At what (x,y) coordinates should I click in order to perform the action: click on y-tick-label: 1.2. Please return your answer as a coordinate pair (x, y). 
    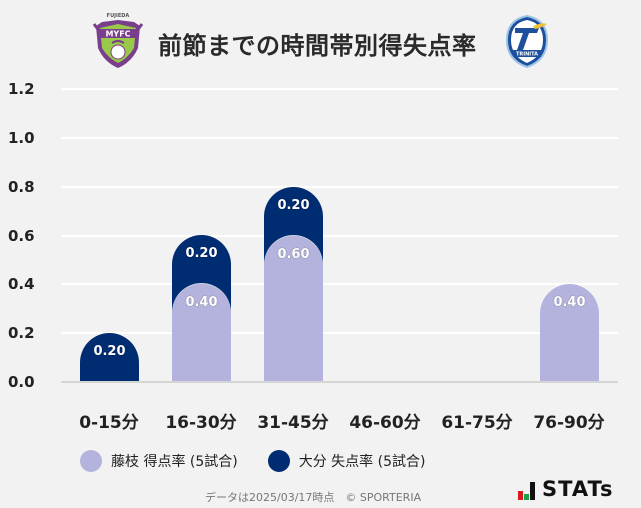
    Looking at the image, I should click on (21, 89).